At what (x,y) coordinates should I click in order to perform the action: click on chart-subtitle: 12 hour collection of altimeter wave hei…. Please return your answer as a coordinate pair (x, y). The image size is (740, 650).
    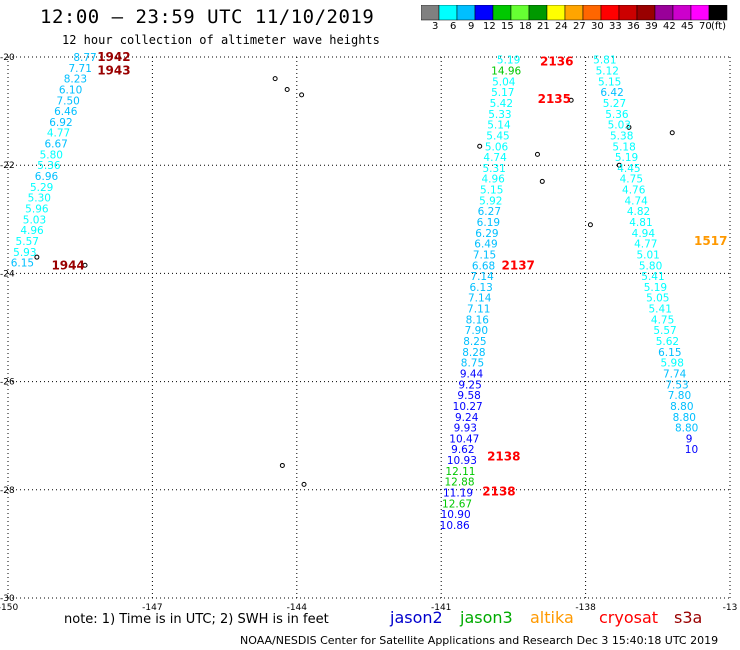
    Looking at the image, I should click on (221, 40).